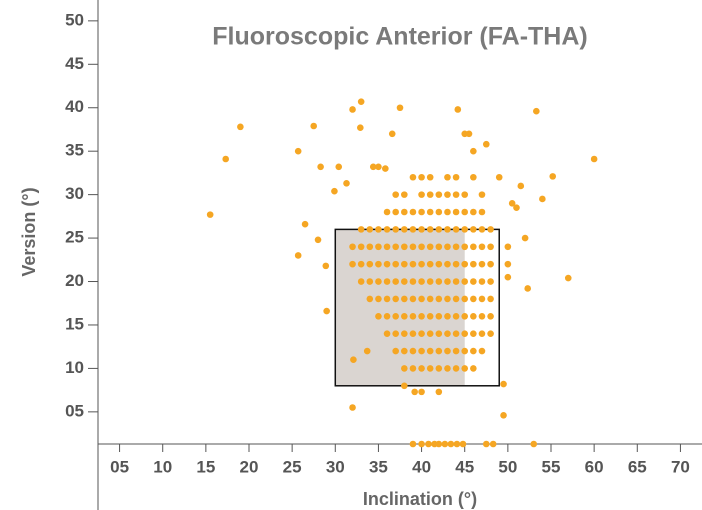  What do you see at coordinates (399, 37) in the screenshot?
I see `chart-title: Fluoroscopic Anterior (FA-THA)` at bounding box center [399, 37].